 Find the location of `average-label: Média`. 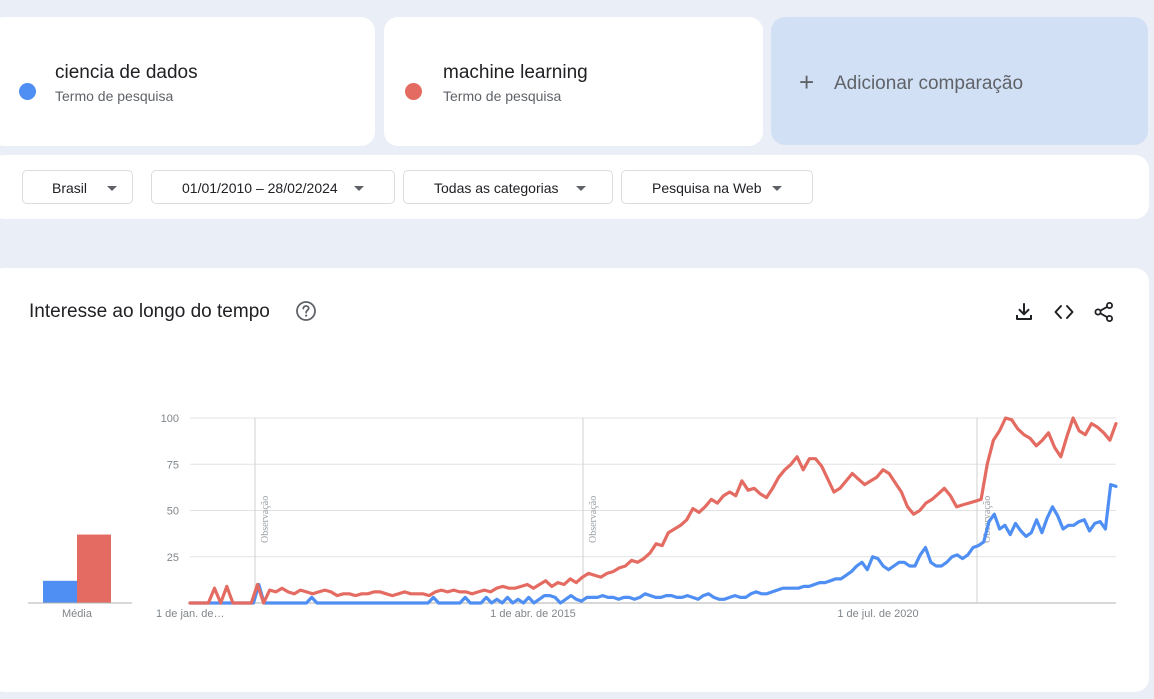

average-label: Média is located at coordinates (77, 614).